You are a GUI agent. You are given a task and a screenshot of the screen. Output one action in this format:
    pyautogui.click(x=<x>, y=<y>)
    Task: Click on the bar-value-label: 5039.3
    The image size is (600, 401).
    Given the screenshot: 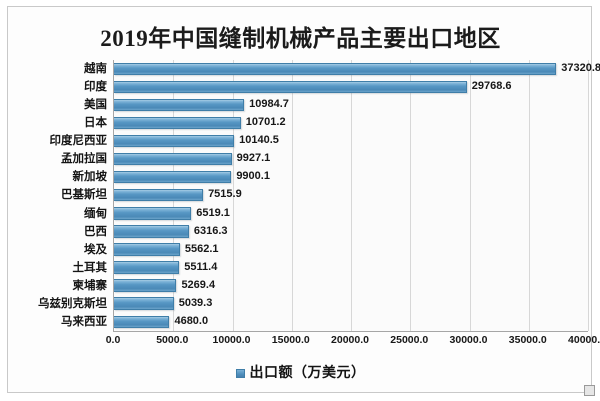 What is the action you would take?
    pyautogui.click(x=195, y=302)
    